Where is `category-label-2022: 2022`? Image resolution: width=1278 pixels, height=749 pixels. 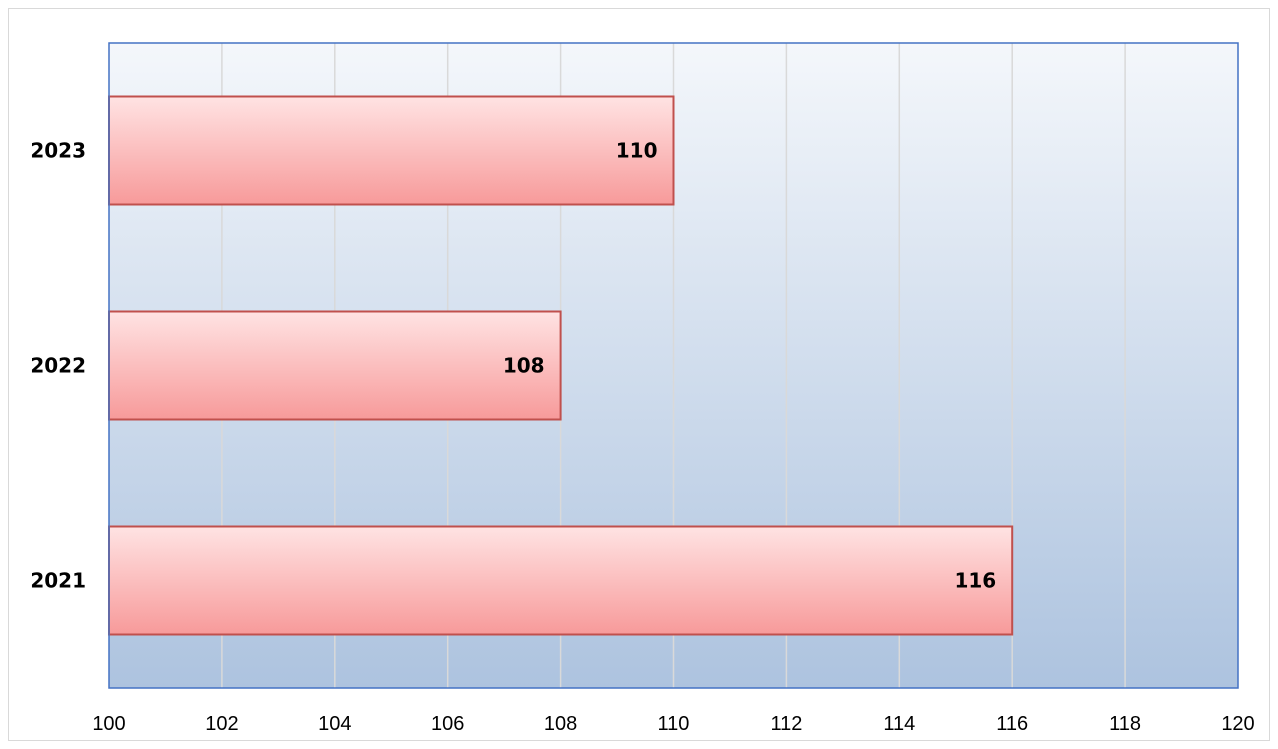 category-label-2022: 2022 is located at coordinates (58, 366).